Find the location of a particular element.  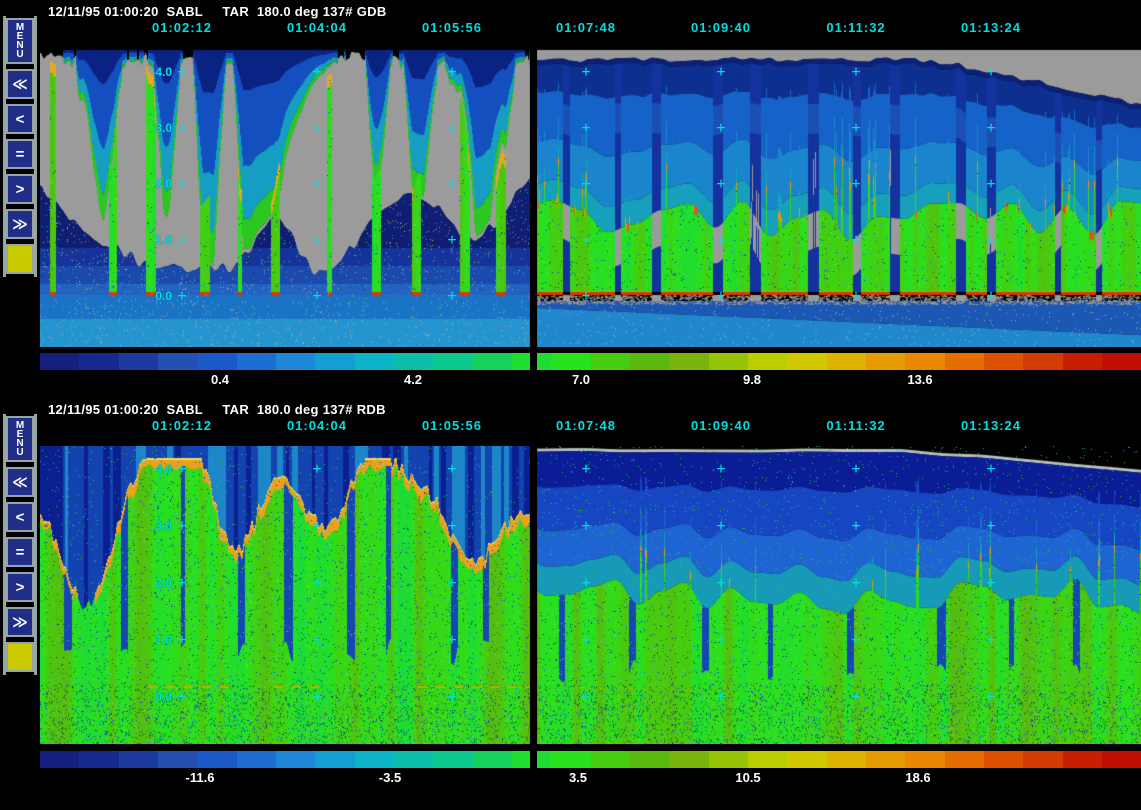

colorbar-gap is located at coordinates (533, 759).